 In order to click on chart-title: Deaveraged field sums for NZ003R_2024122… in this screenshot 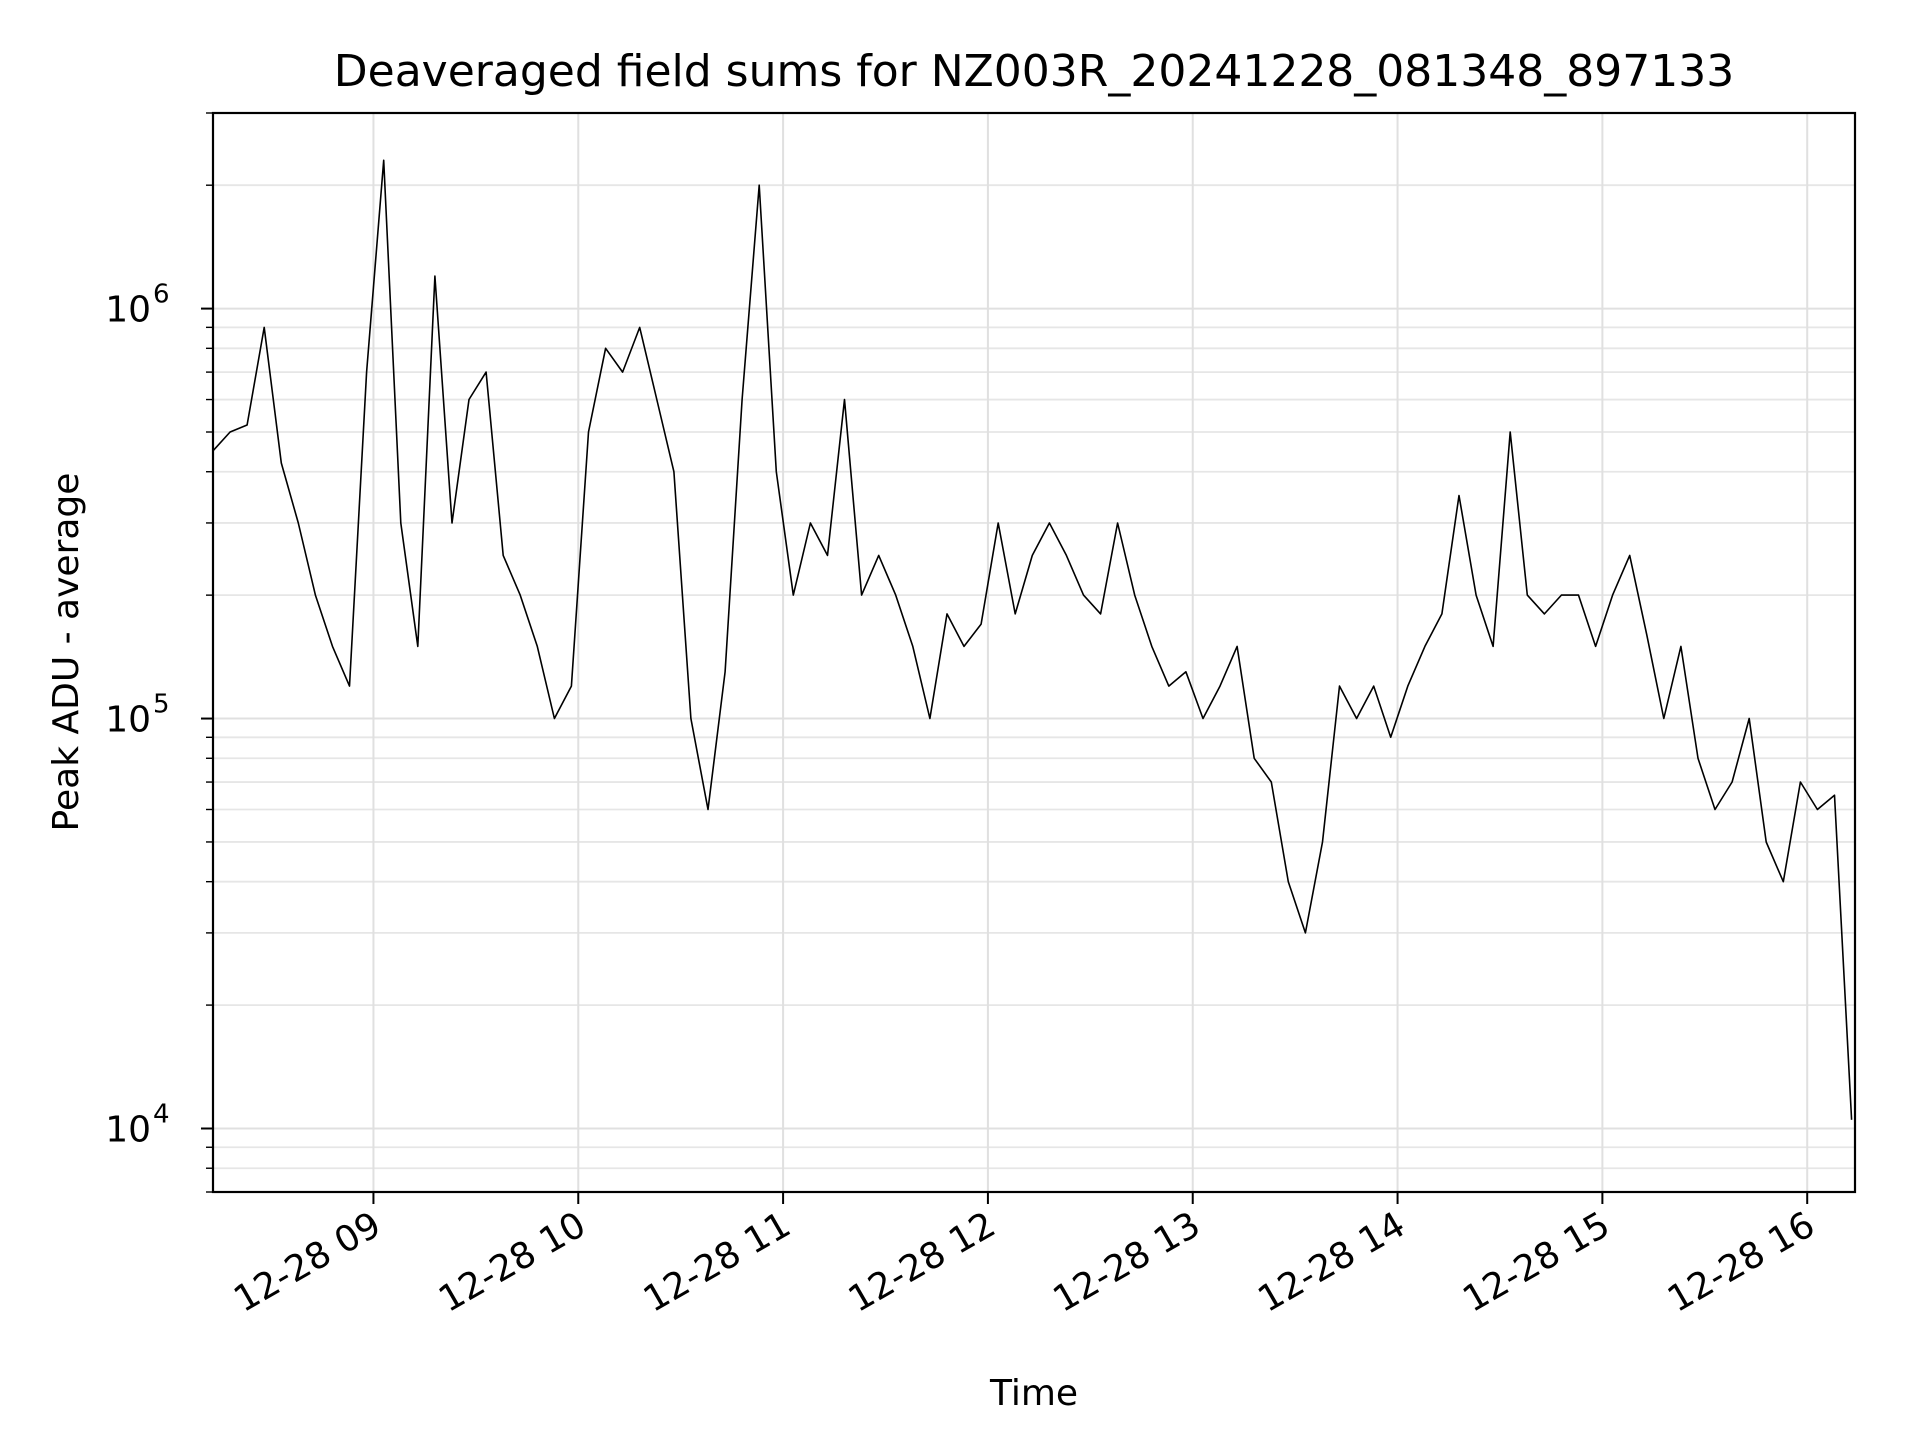, I will do `click(1034, 71)`.